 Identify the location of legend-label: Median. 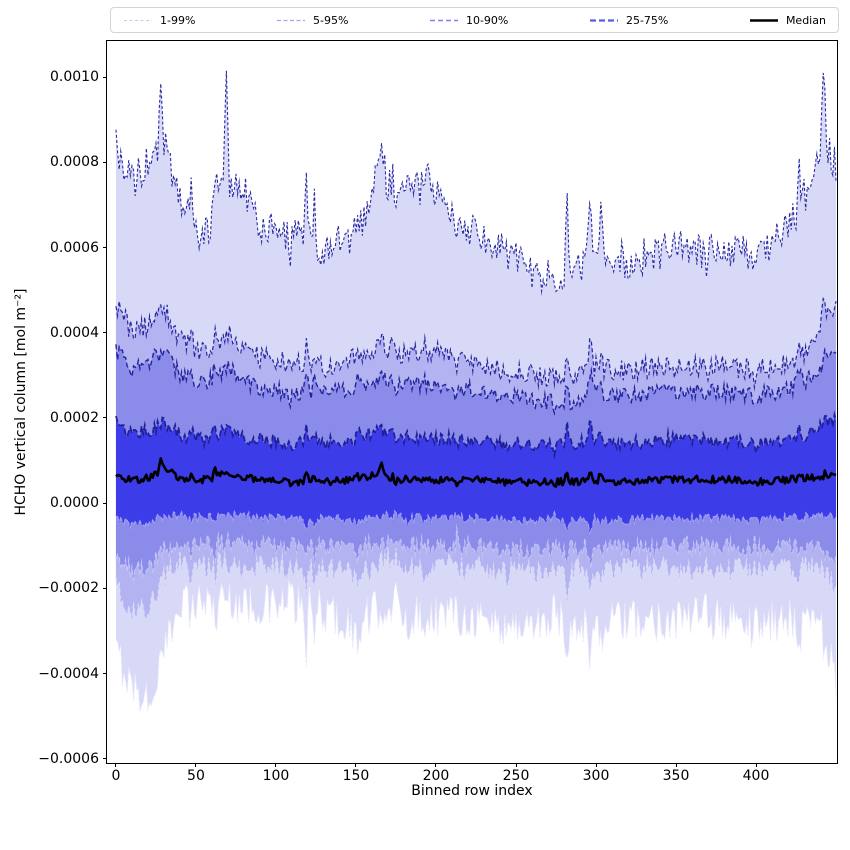
(805, 20).